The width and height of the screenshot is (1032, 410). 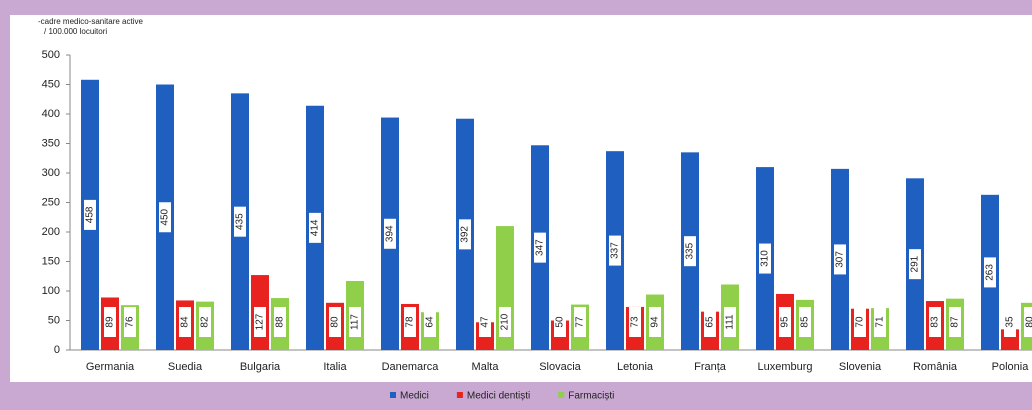 I want to click on value-label: 335, so click(x=690, y=250).